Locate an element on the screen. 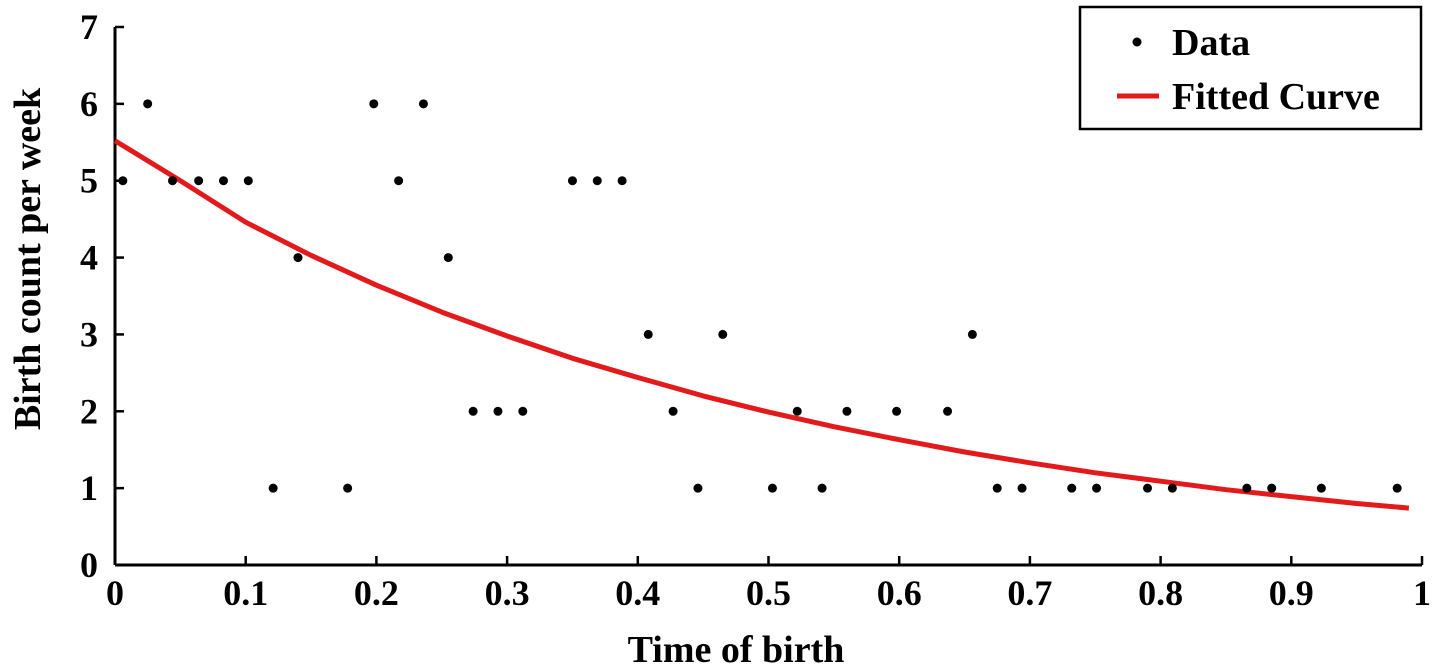 Image resolution: width=1447 pixels, height=672 pixels. legend-box is located at coordinates (1250, 68).